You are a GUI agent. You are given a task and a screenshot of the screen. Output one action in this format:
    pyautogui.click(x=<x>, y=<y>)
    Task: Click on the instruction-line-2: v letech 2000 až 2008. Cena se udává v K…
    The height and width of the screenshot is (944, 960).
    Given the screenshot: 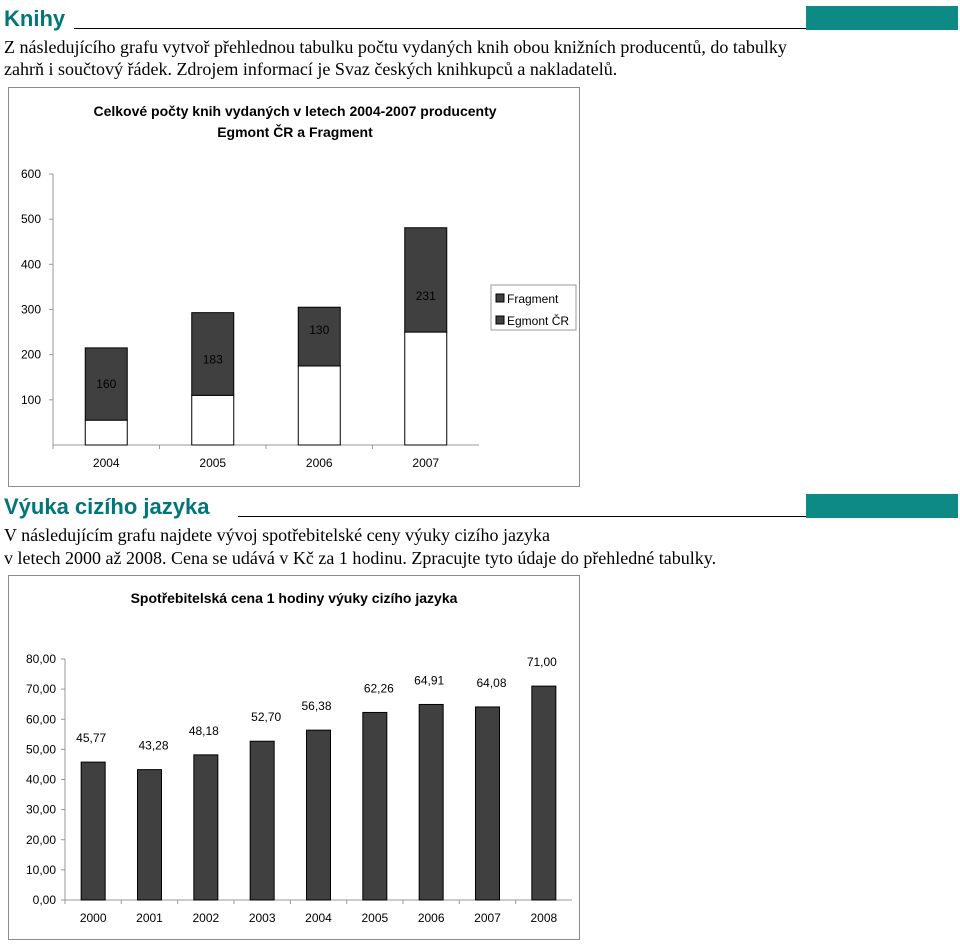 What is the action you would take?
    pyautogui.click(x=360, y=558)
    